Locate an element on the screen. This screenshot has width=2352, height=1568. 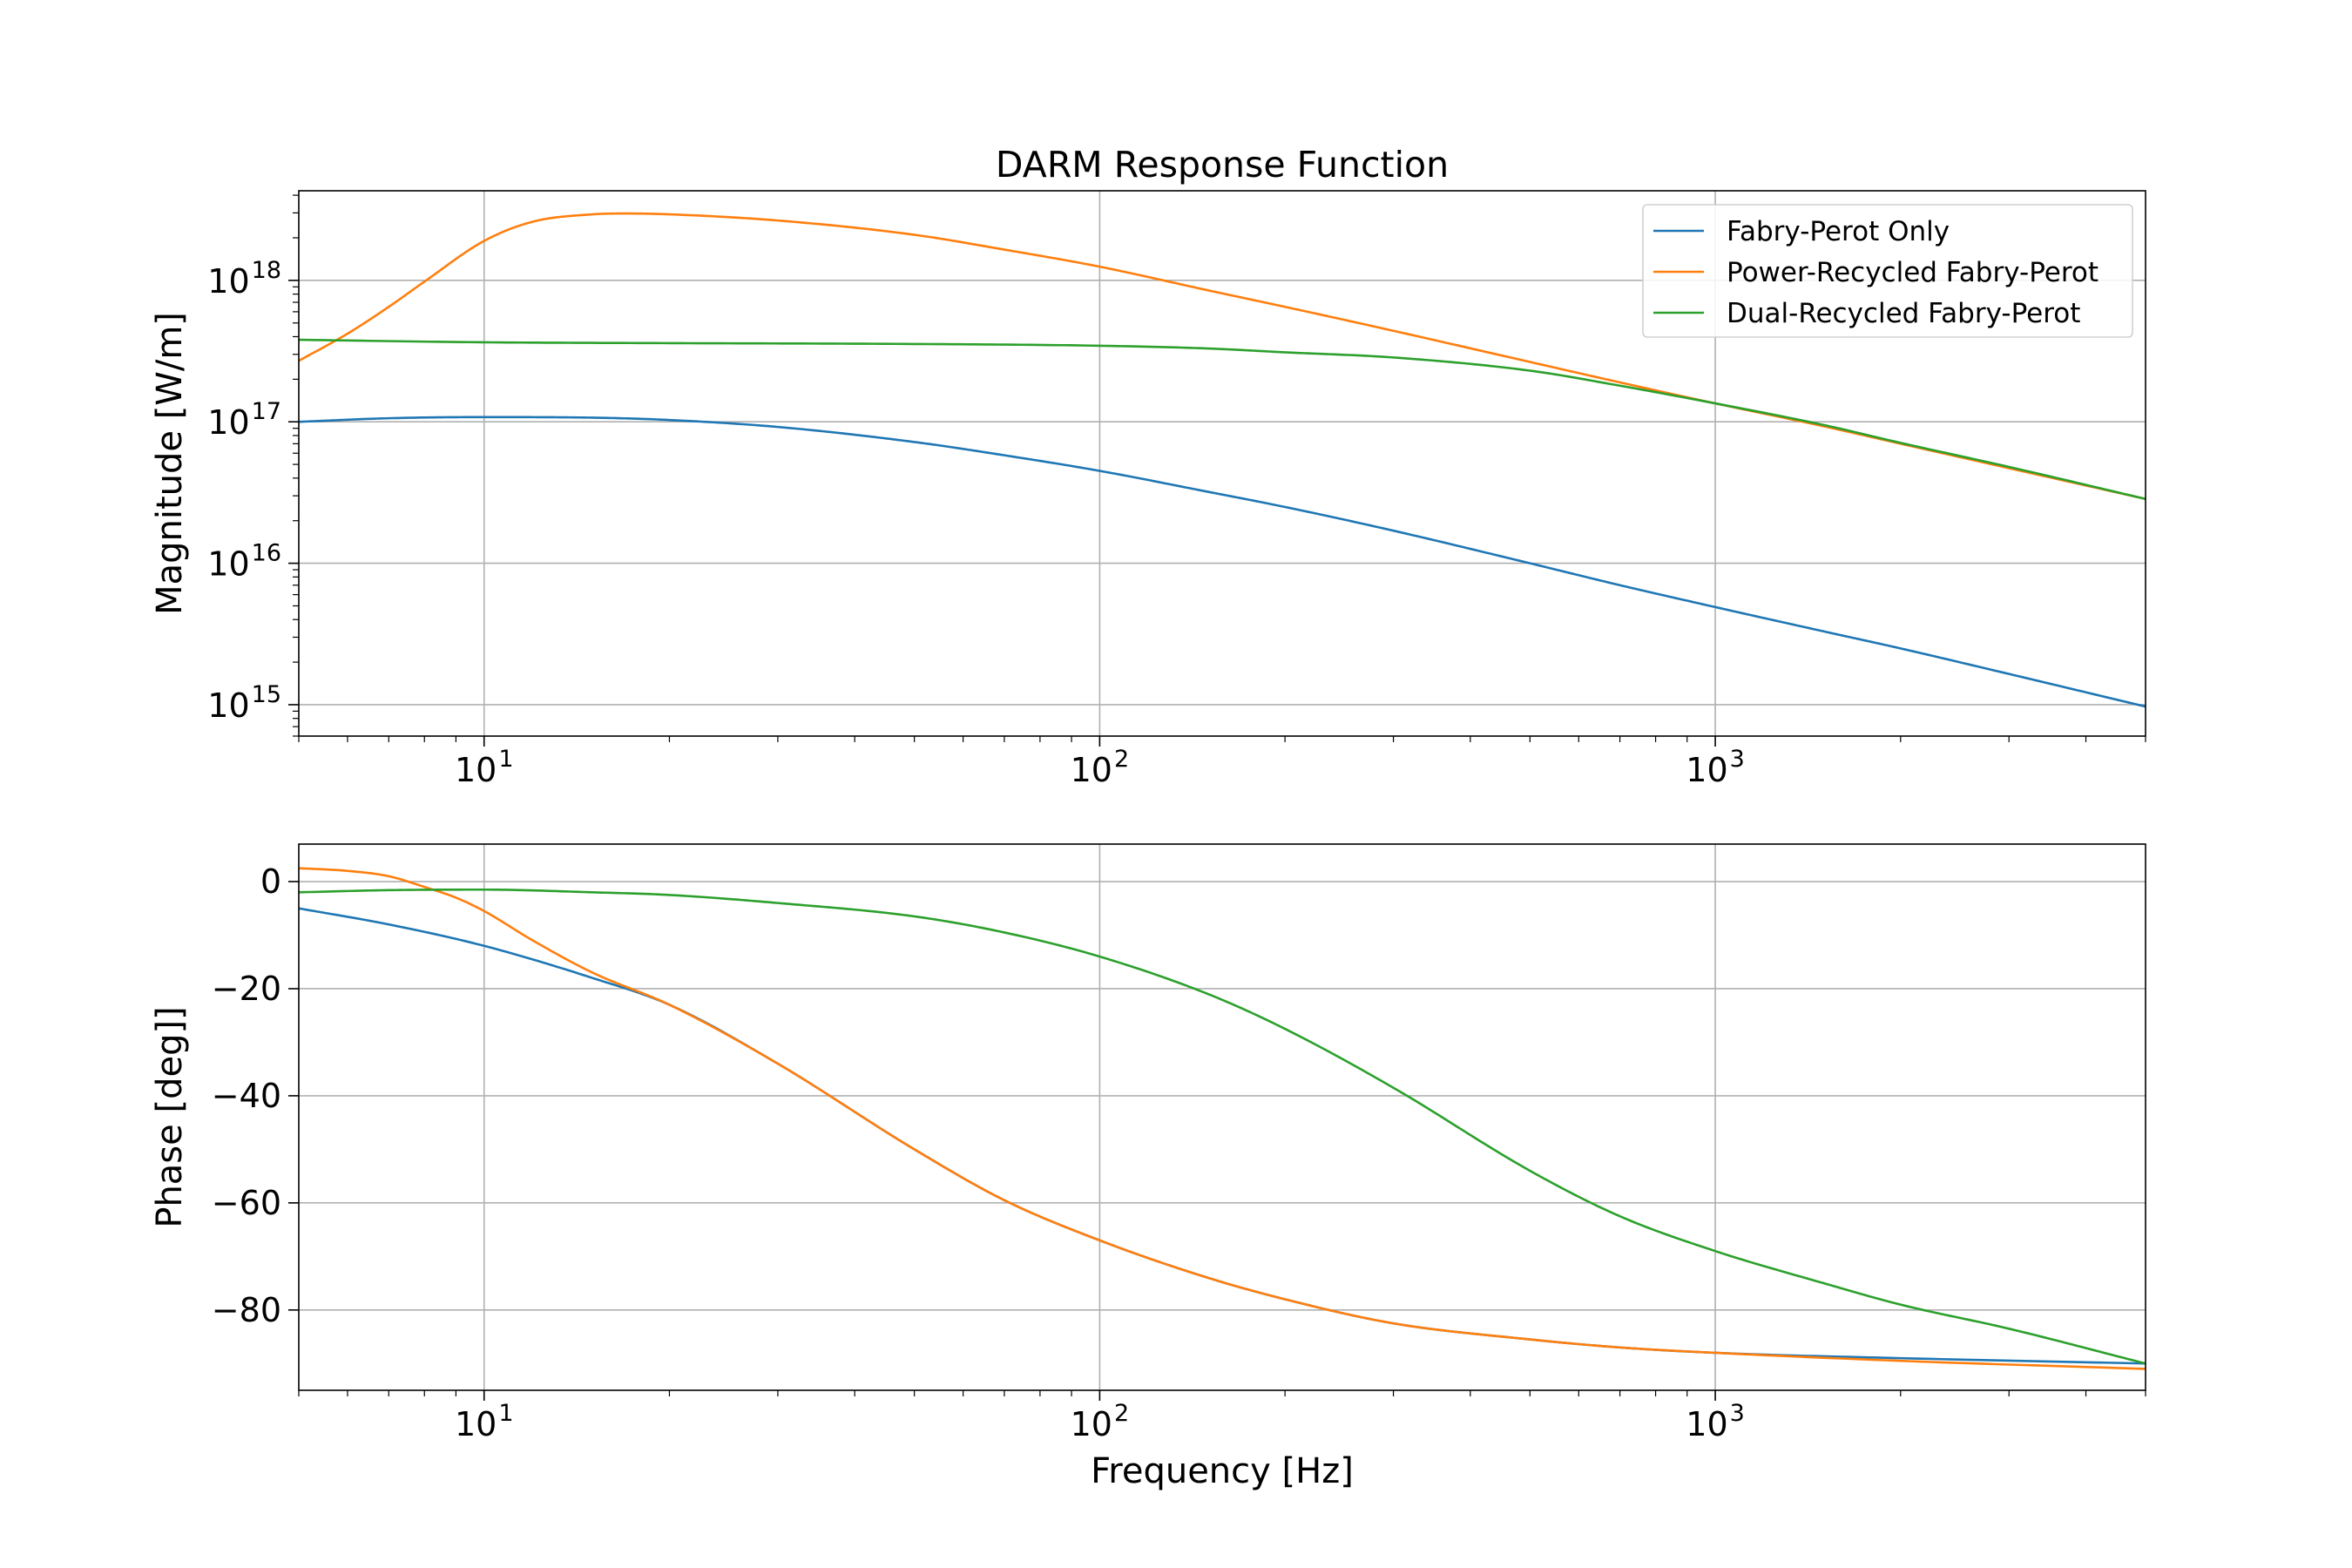
y-tick-exponent: 15 is located at coordinates (266, 694).